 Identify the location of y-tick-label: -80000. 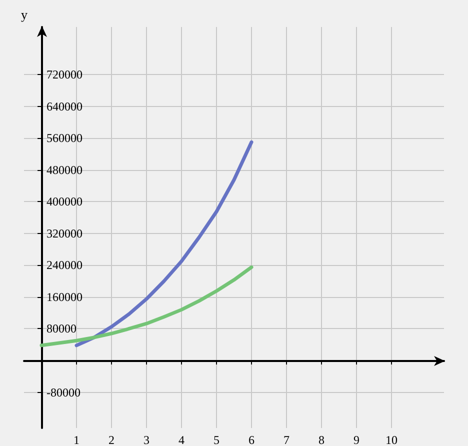
(63, 392).